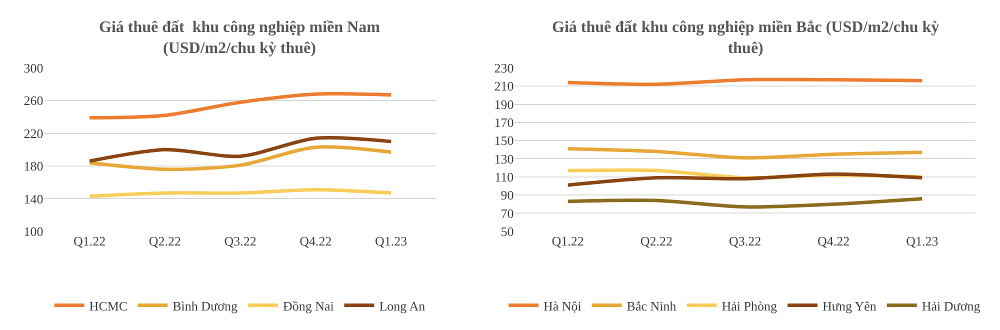  I want to click on legend-label: Long An, so click(402, 306).